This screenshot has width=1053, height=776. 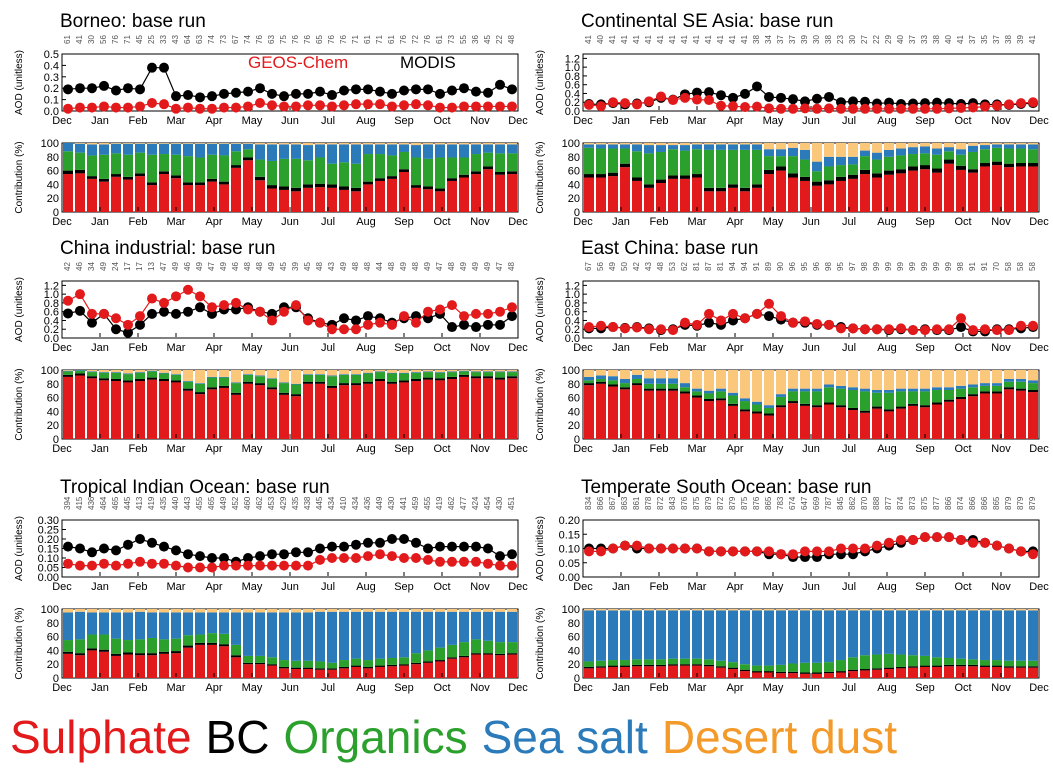 What do you see at coordinates (295, 266) in the screenshot?
I see `count-label: 39` at bounding box center [295, 266].